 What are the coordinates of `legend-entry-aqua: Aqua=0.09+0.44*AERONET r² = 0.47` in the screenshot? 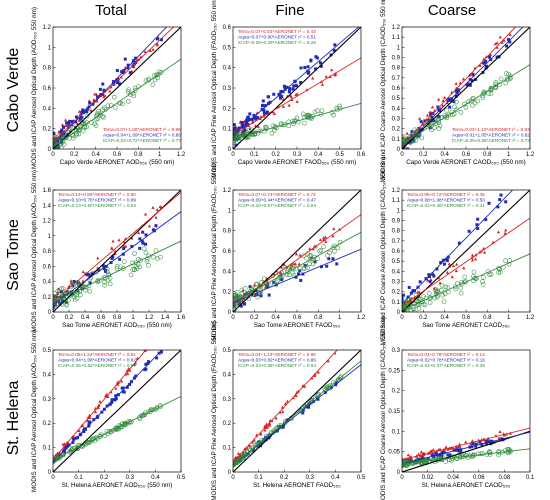 It's located at (277, 200).